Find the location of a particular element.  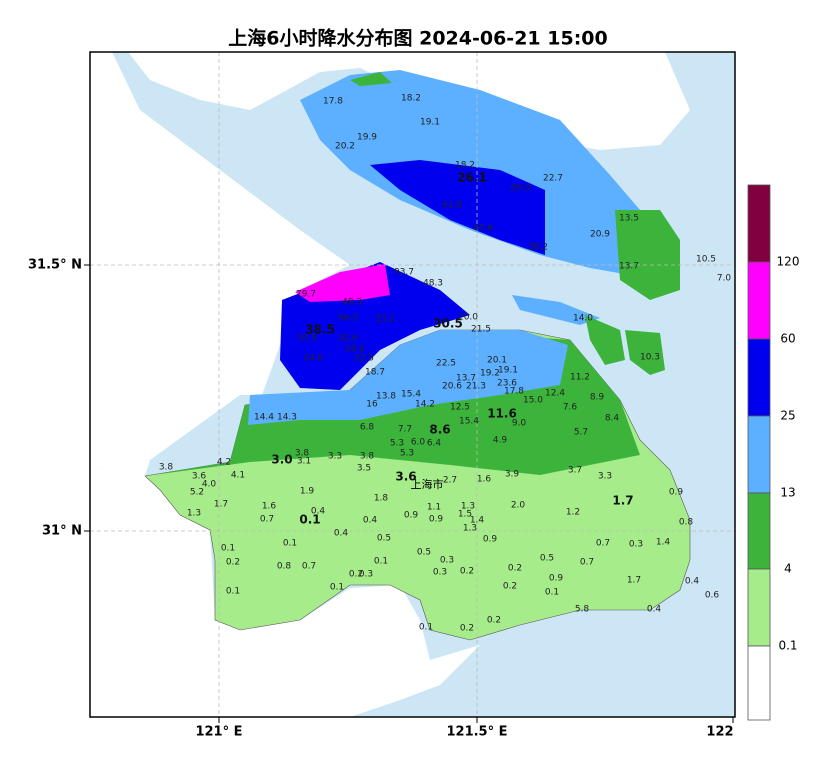

station-value: 6.8 is located at coordinates (367, 428).